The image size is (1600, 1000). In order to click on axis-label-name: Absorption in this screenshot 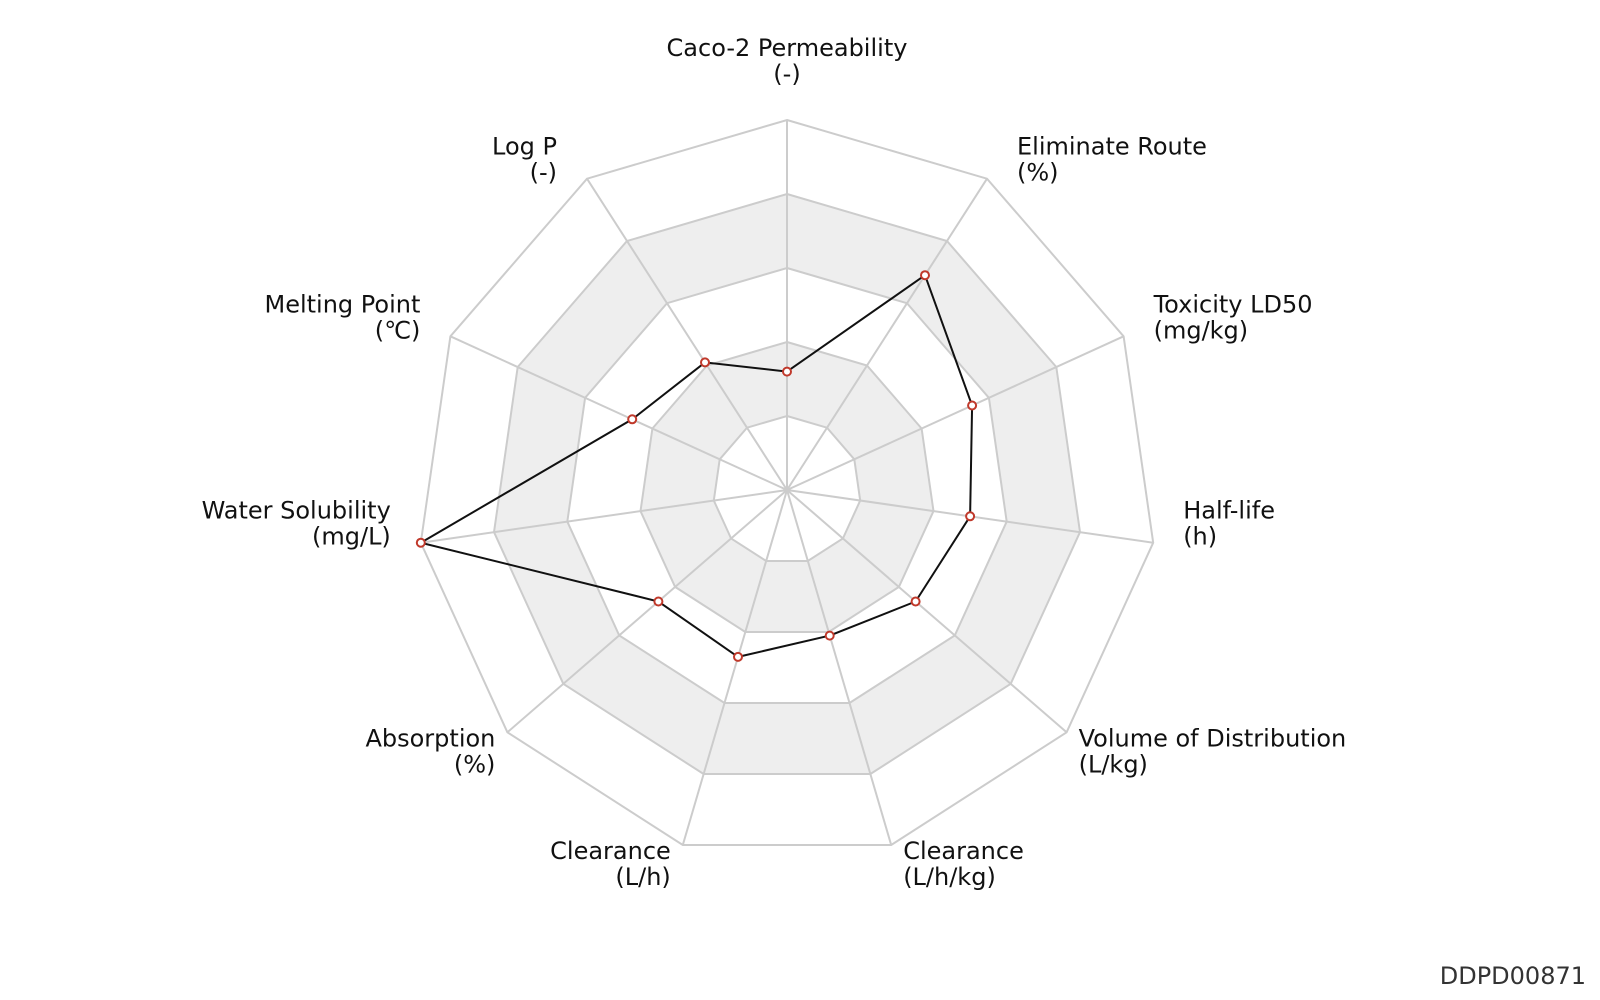, I will do `click(430, 738)`.